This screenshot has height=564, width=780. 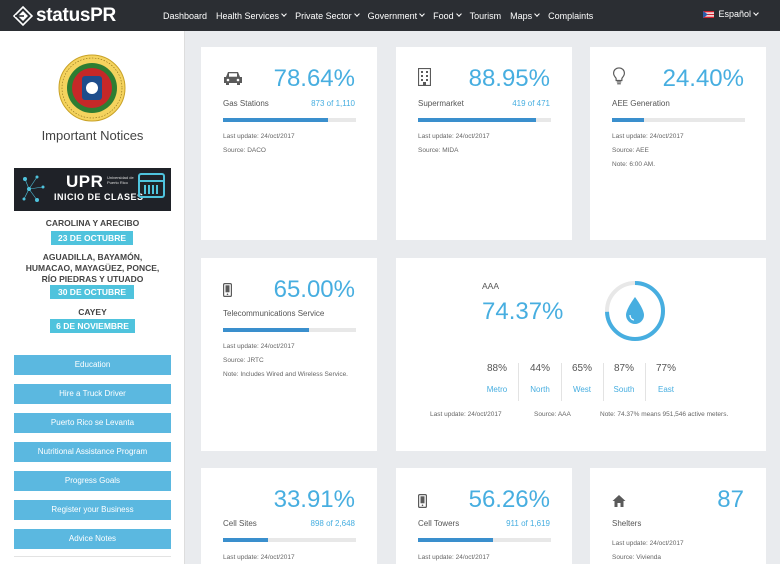 What do you see at coordinates (259, 144) in the screenshot?
I see `card-meta: Last update: 24/oct/2017 Source: DACO` at bounding box center [259, 144].